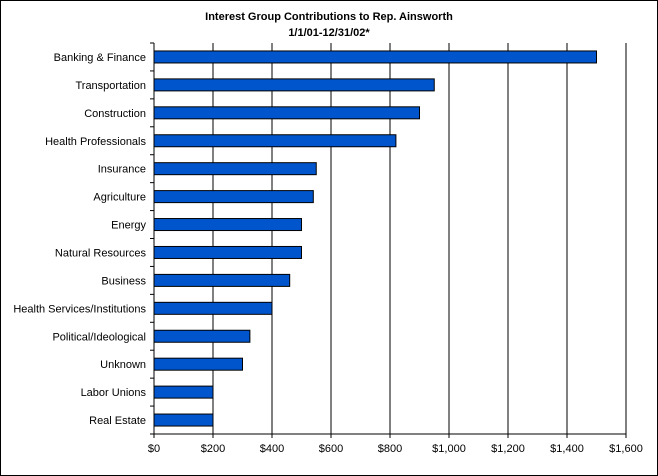 This screenshot has width=658, height=476. I want to click on category-label: Political/Ideological, so click(99, 337).